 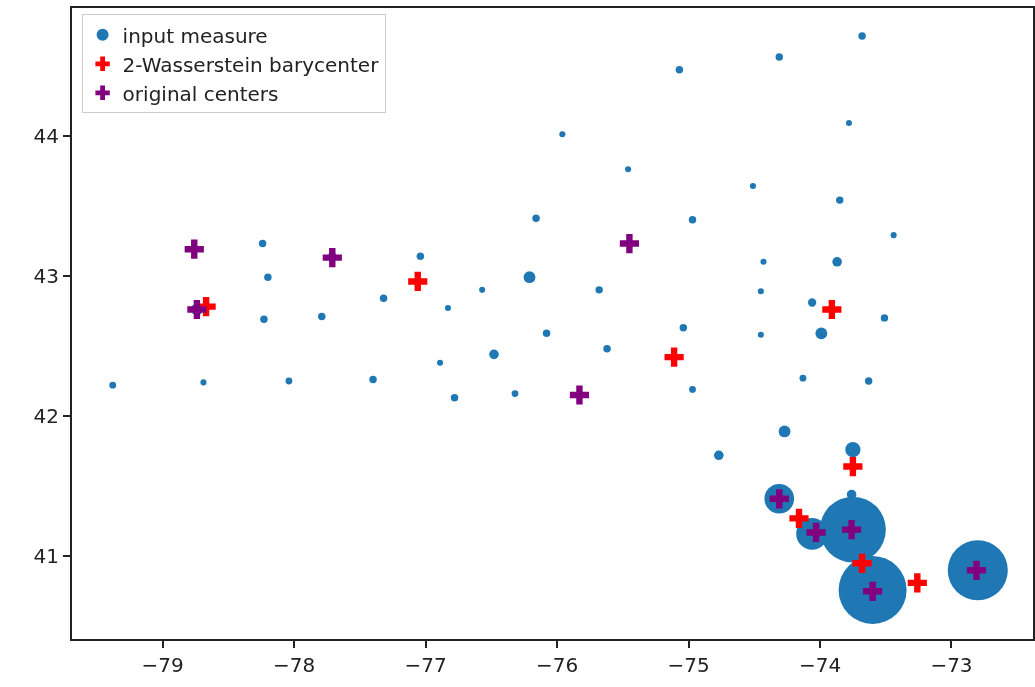 What do you see at coordinates (820, 665) in the screenshot?
I see `x-tick-label: −74` at bounding box center [820, 665].